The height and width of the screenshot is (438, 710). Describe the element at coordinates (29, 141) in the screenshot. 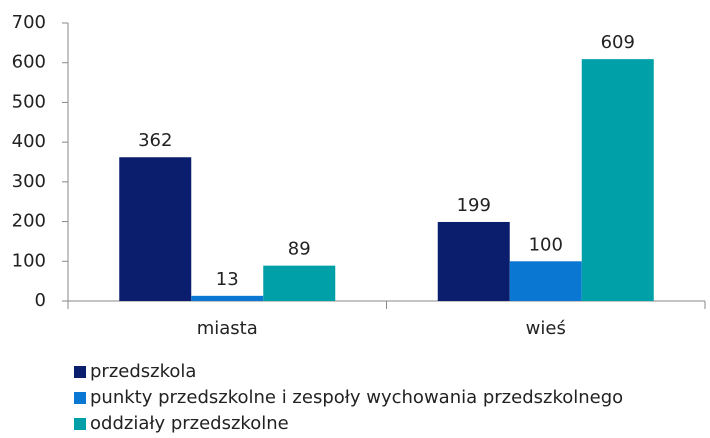

I see `y-tick-label: 400` at that location.